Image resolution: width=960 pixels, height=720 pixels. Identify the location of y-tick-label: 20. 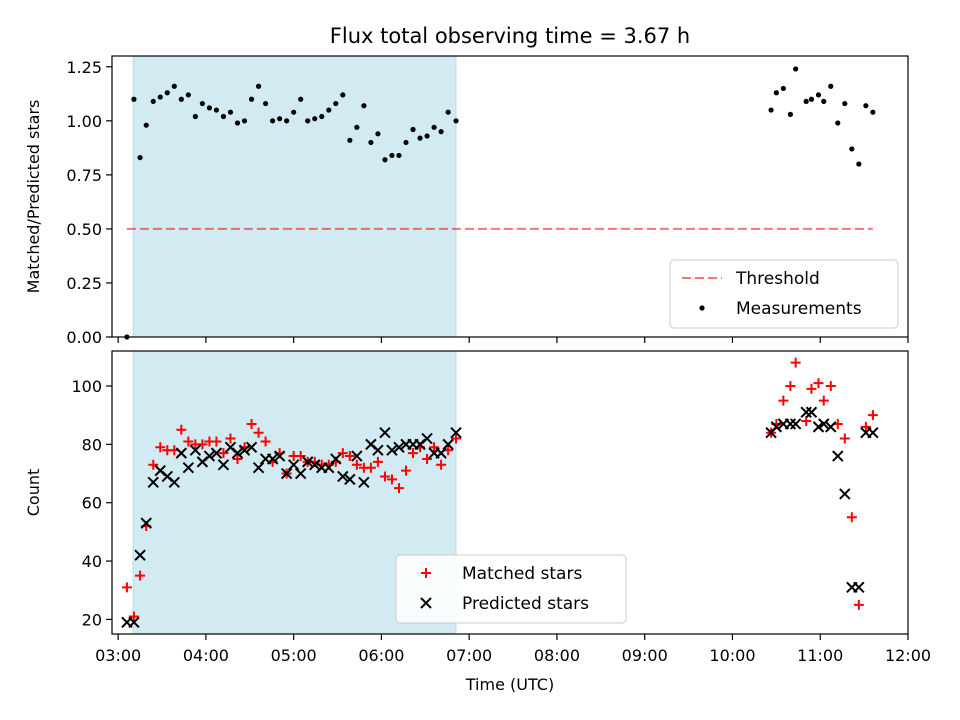
(92, 619).